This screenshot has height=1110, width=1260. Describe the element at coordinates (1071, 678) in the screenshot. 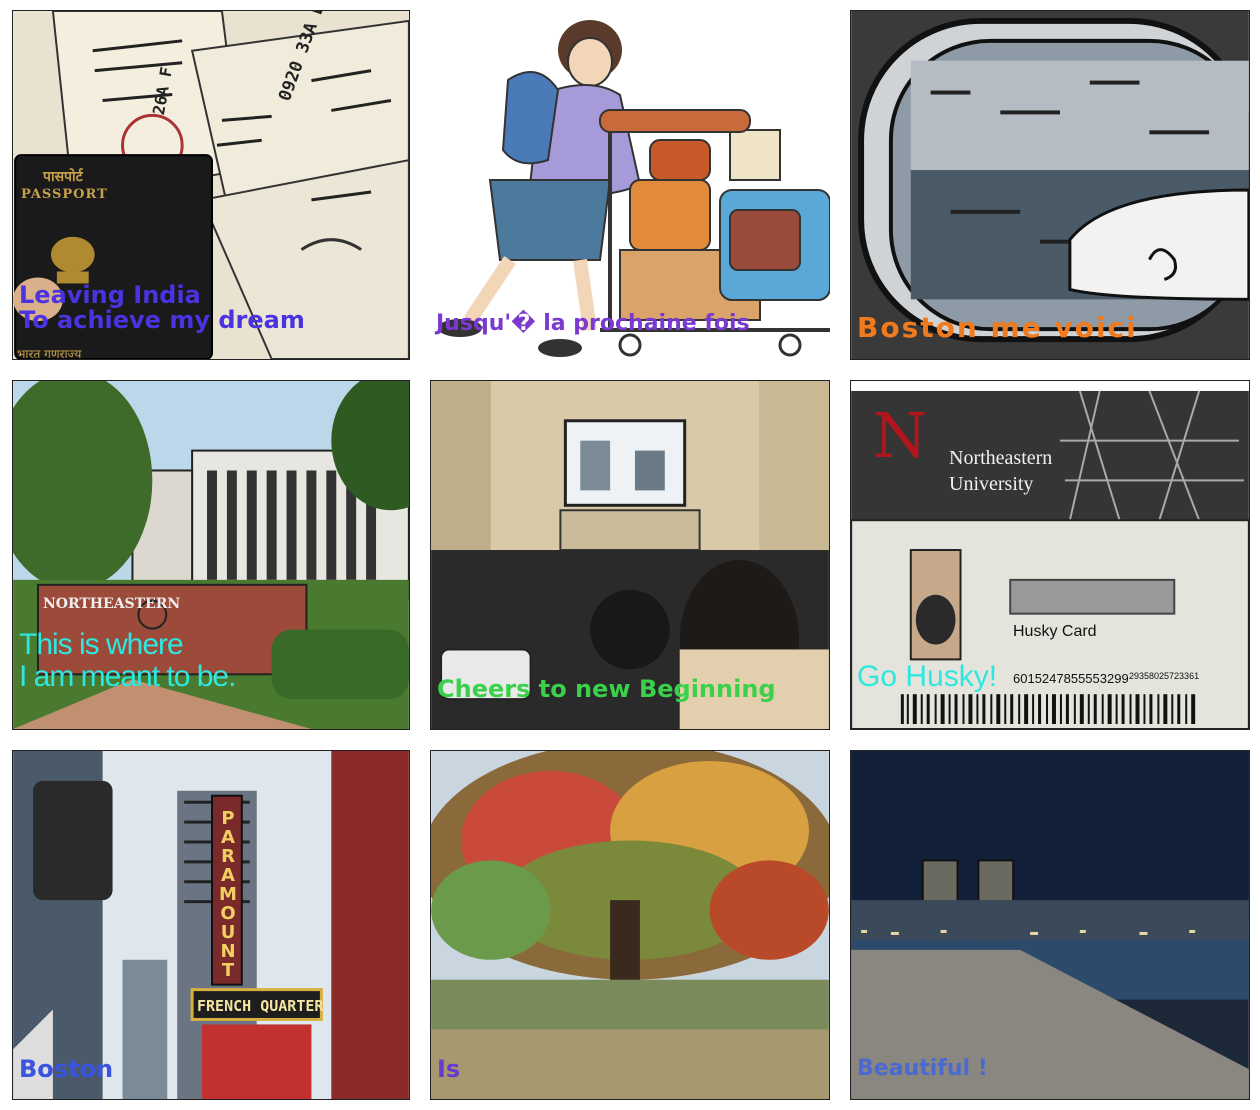

I see `card-number: 6015247855553299` at that location.